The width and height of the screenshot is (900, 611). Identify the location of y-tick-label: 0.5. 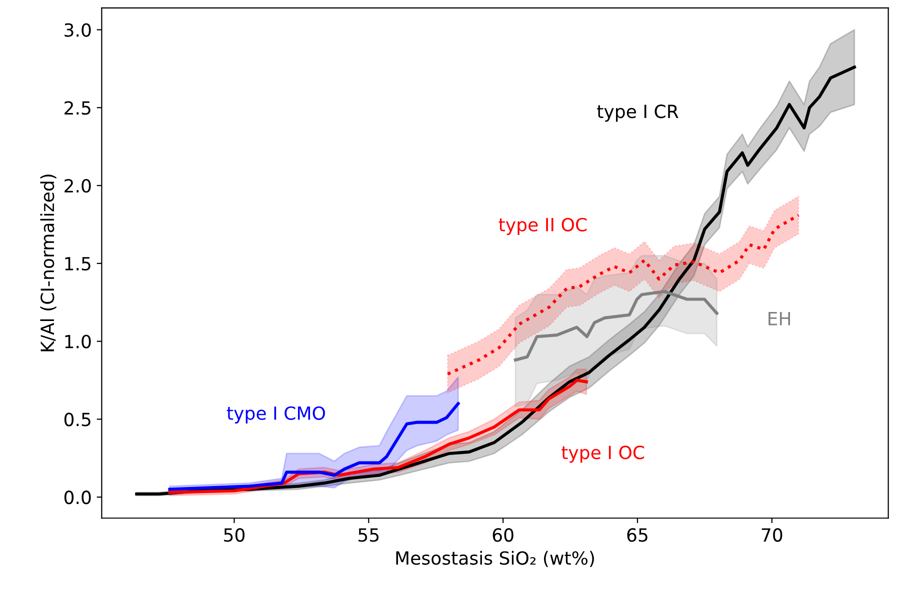
(77, 419).